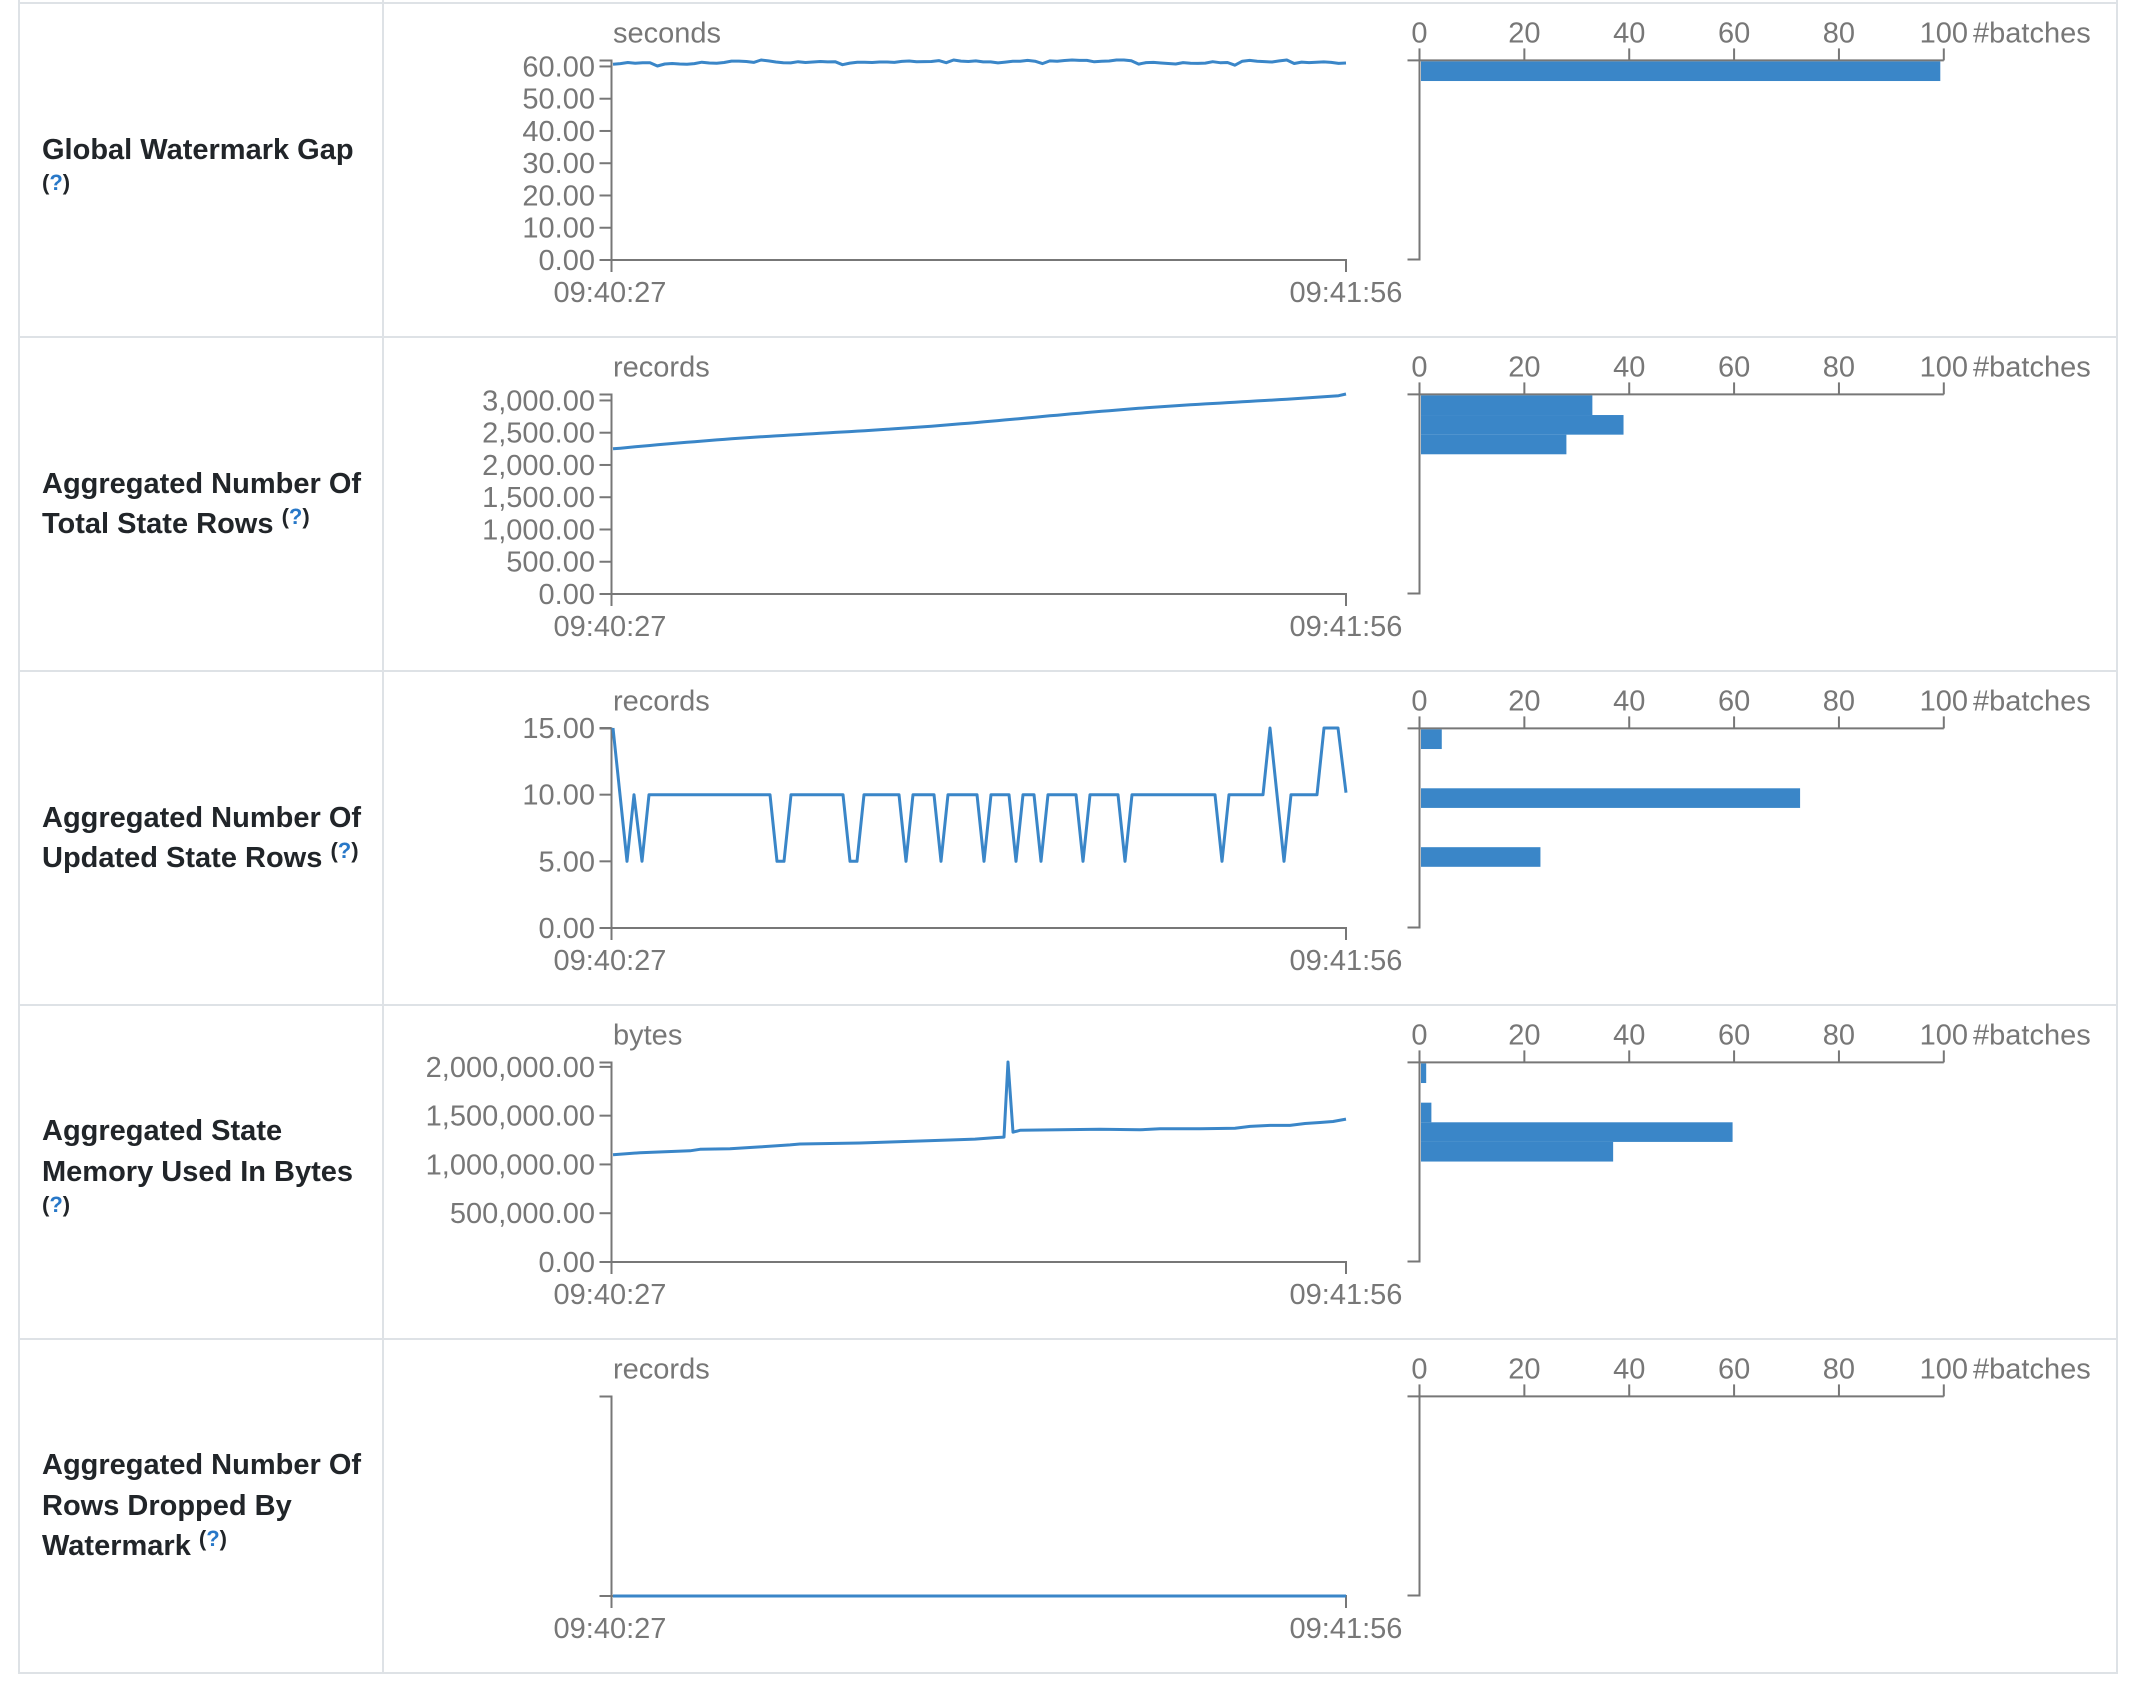  What do you see at coordinates (558, 196) in the screenshot?
I see `svg-text: 20.00` at bounding box center [558, 196].